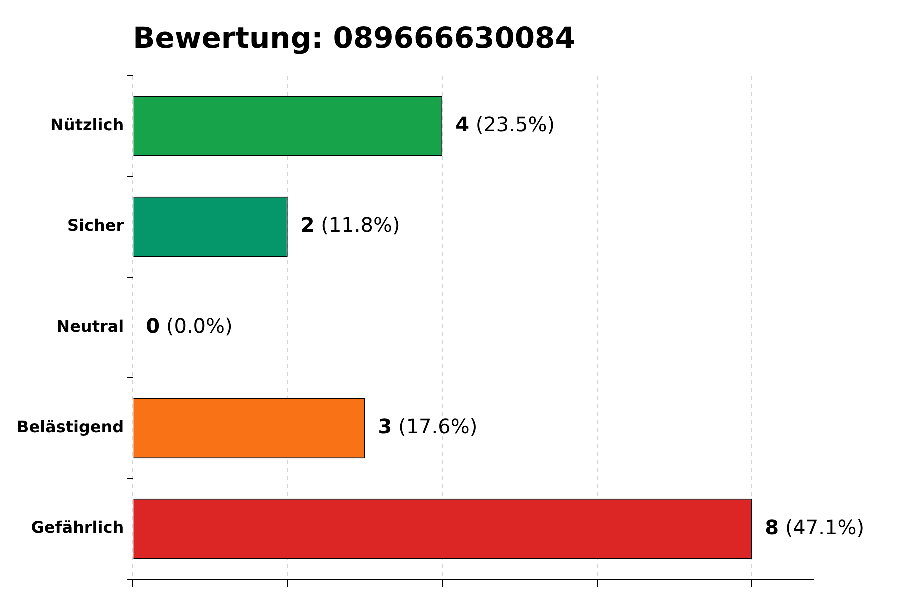 This screenshot has width=900, height=600. What do you see at coordinates (350, 225) in the screenshot?
I see `data-label: 2 (11.8%)` at bounding box center [350, 225].